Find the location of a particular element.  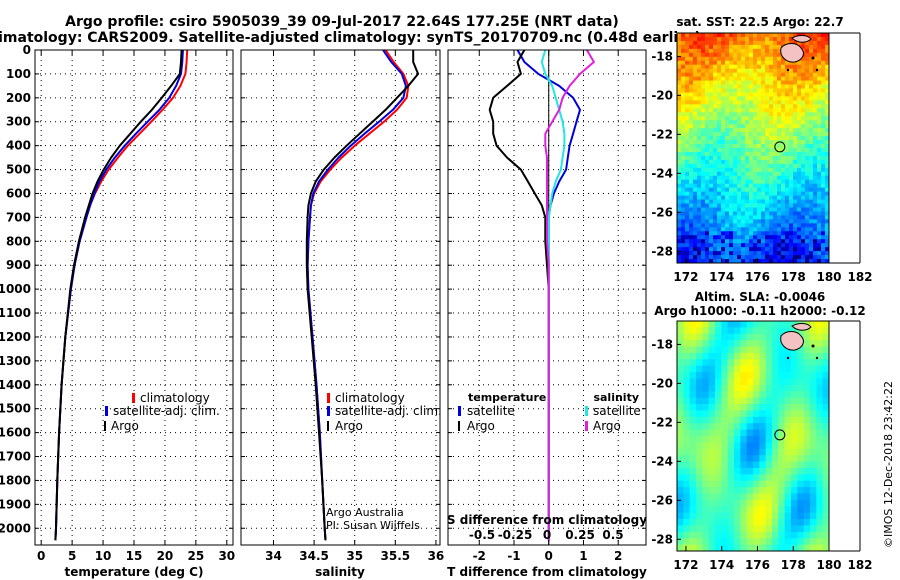

x-tick-label: 0 is located at coordinates (549, 556).